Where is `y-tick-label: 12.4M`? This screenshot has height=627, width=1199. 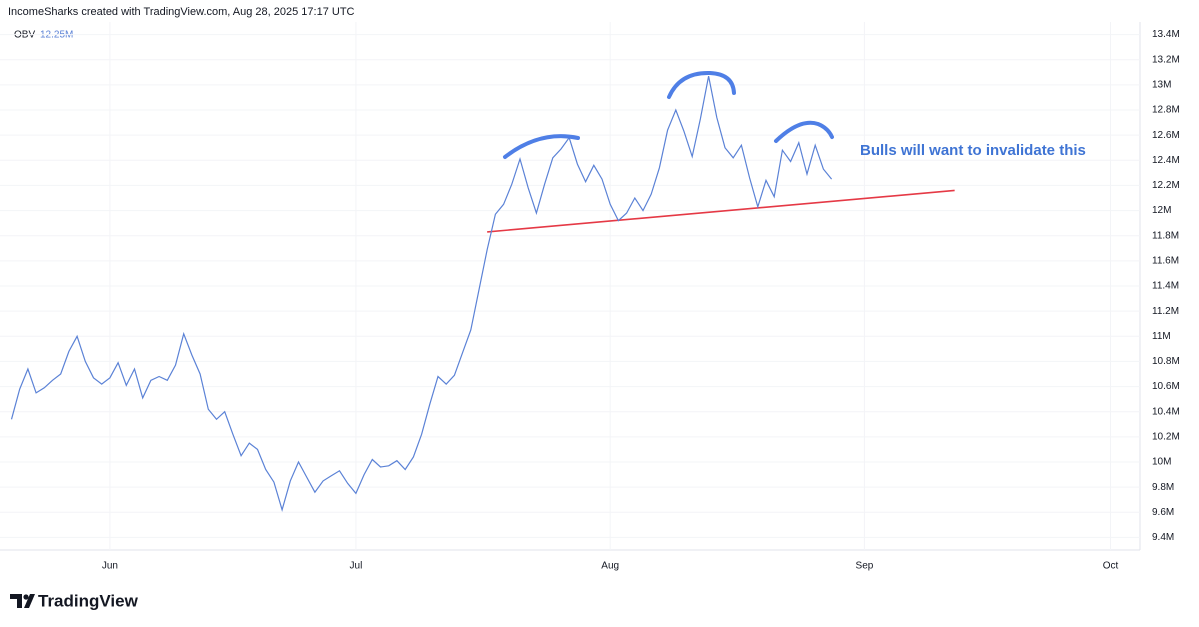
y-tick-label: 12.4M is located at coordinates (1166, 160).